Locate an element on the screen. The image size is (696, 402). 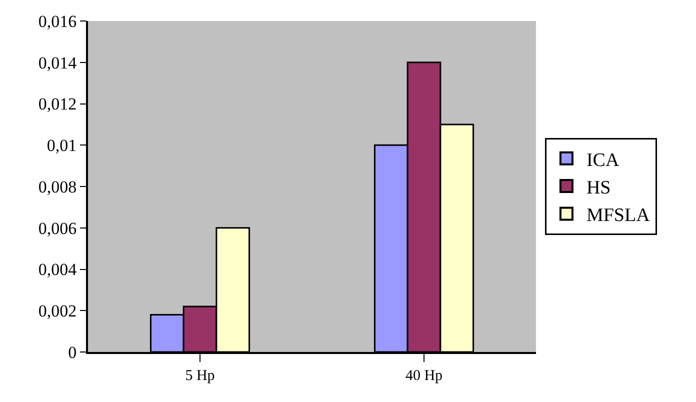
y-tick-label: 0,008 is located at coordinates (57, 186).